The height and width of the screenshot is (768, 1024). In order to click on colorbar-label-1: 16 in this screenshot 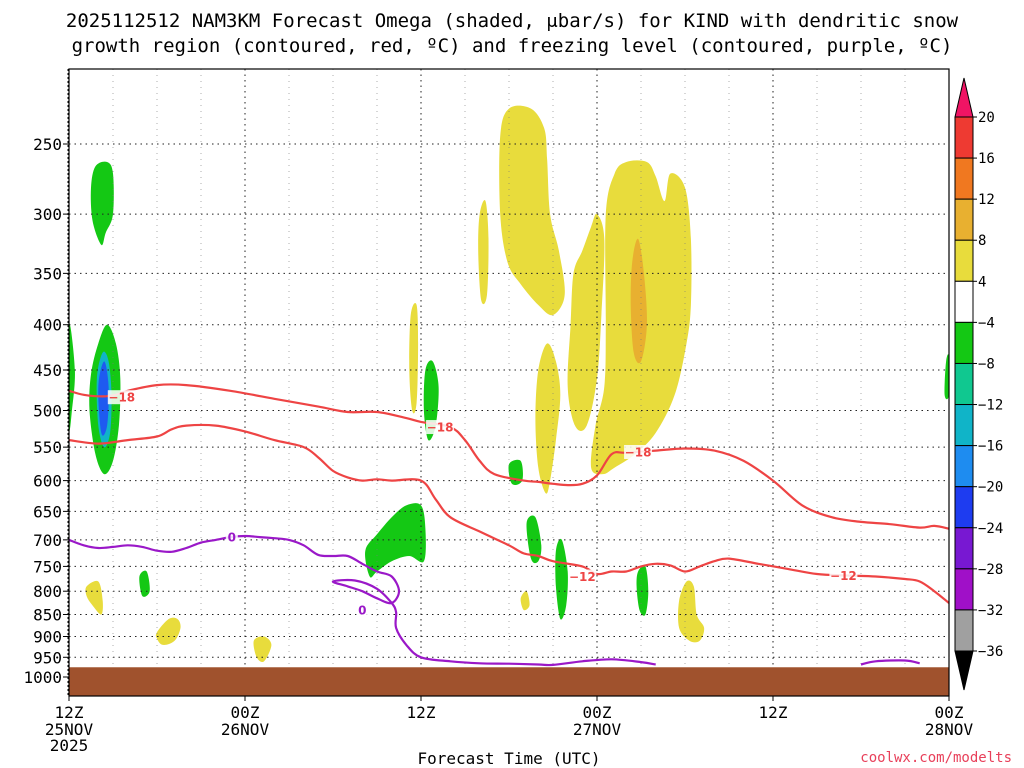, I will do `click(986, 159)`.